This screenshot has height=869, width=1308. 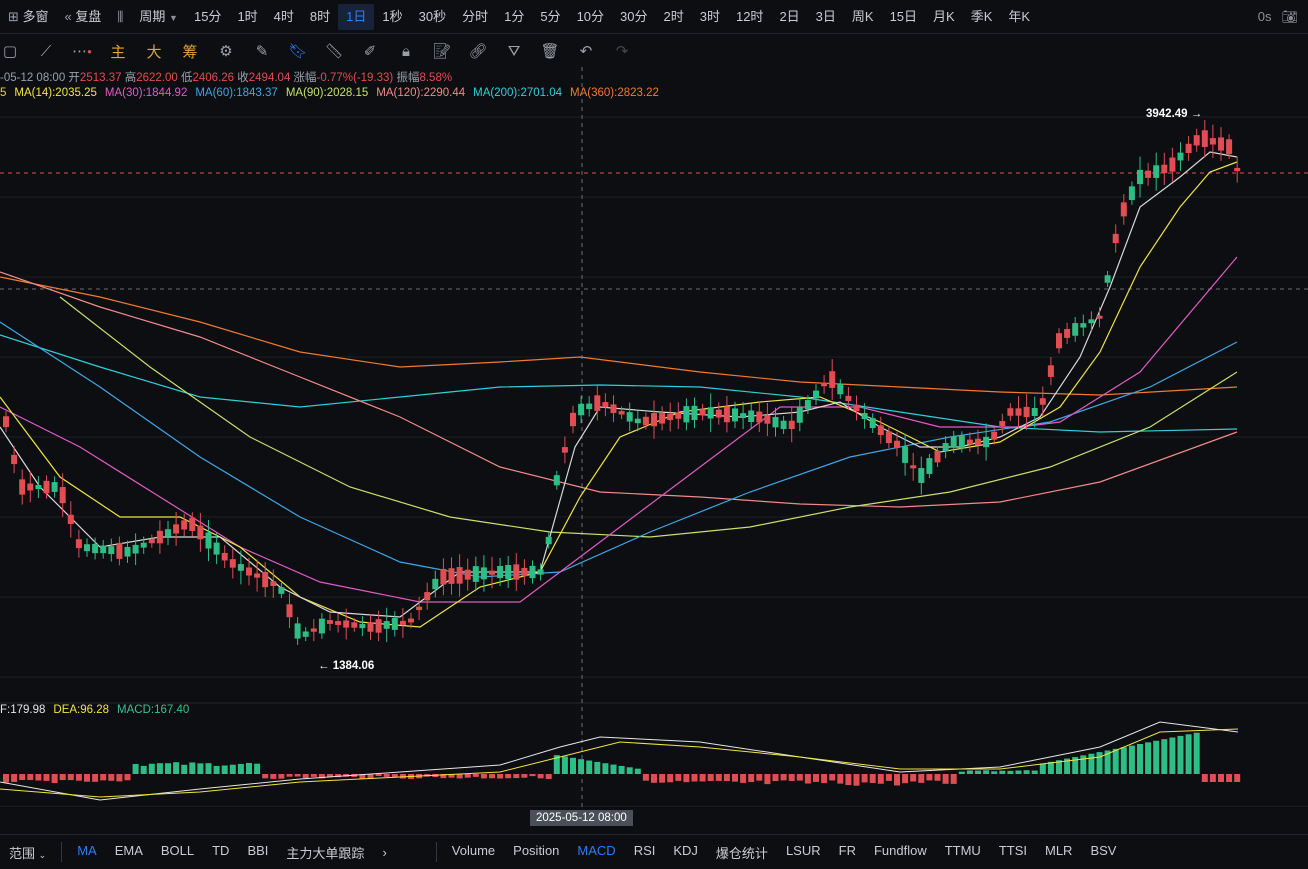 I want to click on interval-10: 10分, so click(x=590, y=16).